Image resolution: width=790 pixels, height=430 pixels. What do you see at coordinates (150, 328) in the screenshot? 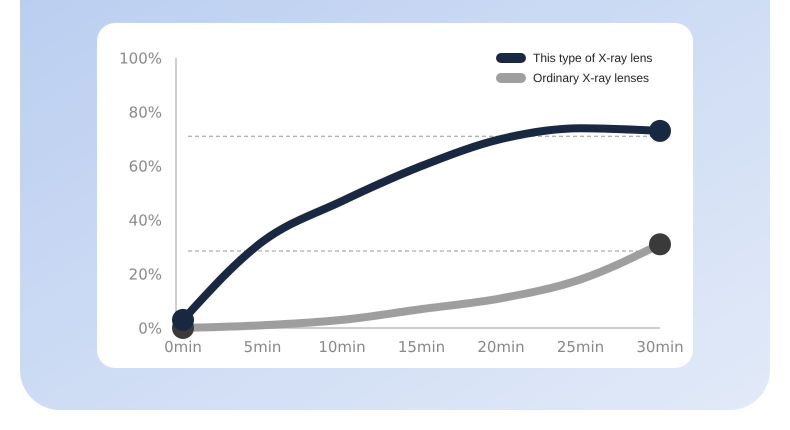
I see `y-tick-label: 0%` at bounding box center [150, 328].